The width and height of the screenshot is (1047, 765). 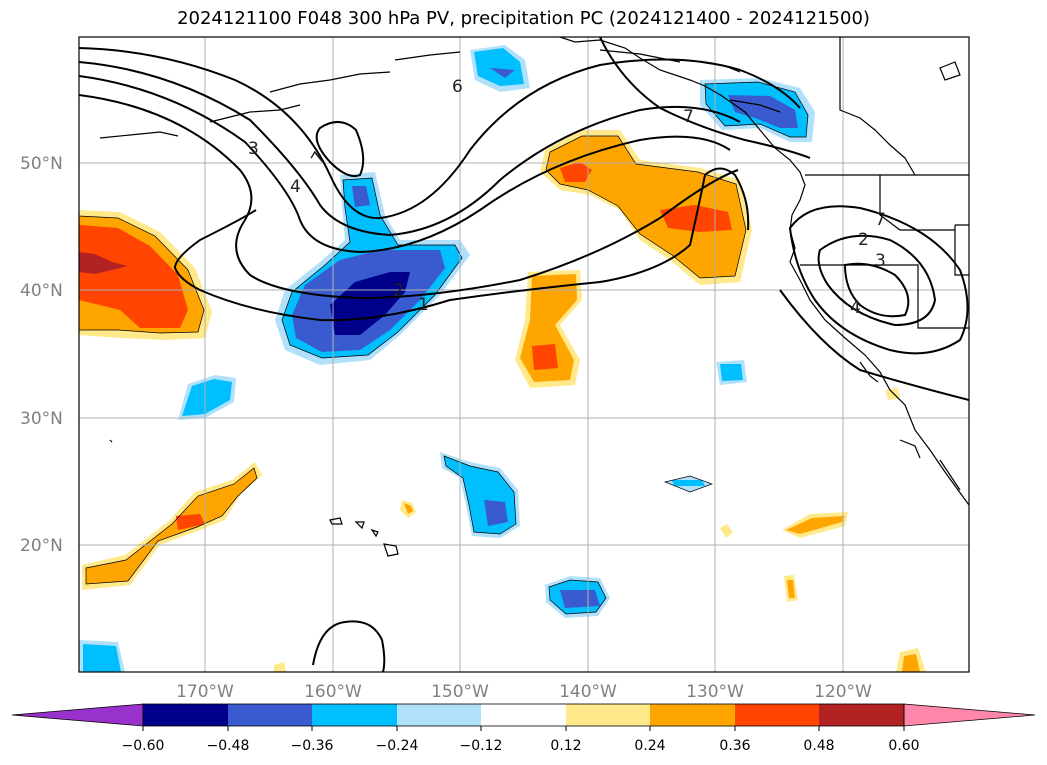 What do you see at coordinates (481, 746) in the screenshot?
I see `colorbar-tick-label: −0.12` at bounding box center [481, 746].